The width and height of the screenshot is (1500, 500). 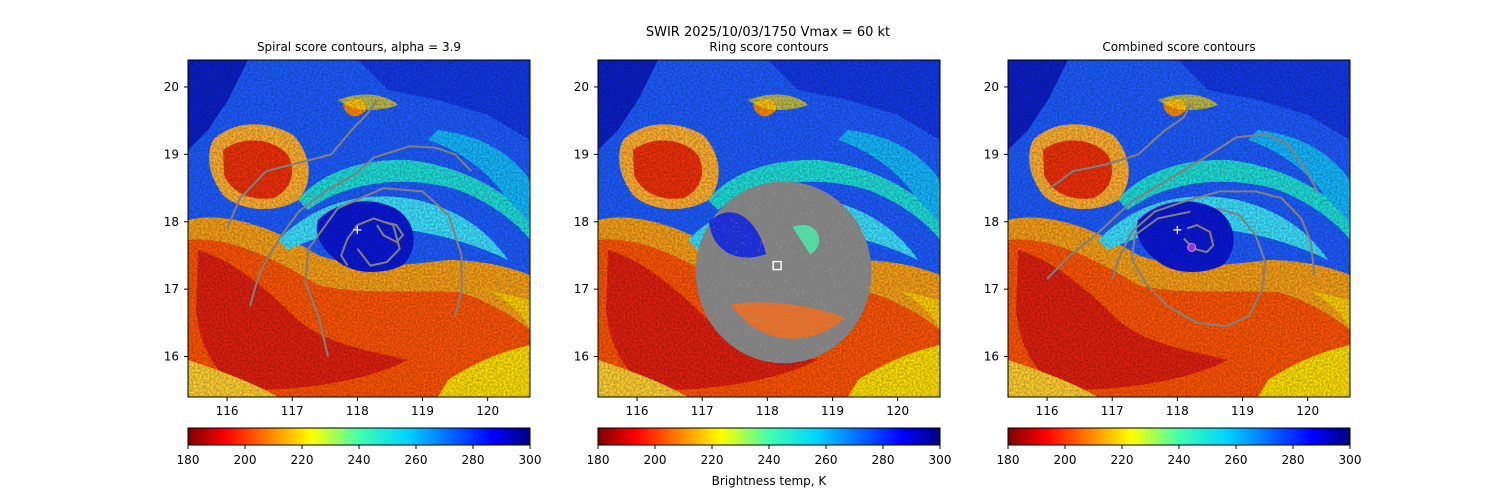 I want to click on panel-title: Combined score contours, so click(x=1178, y=47).